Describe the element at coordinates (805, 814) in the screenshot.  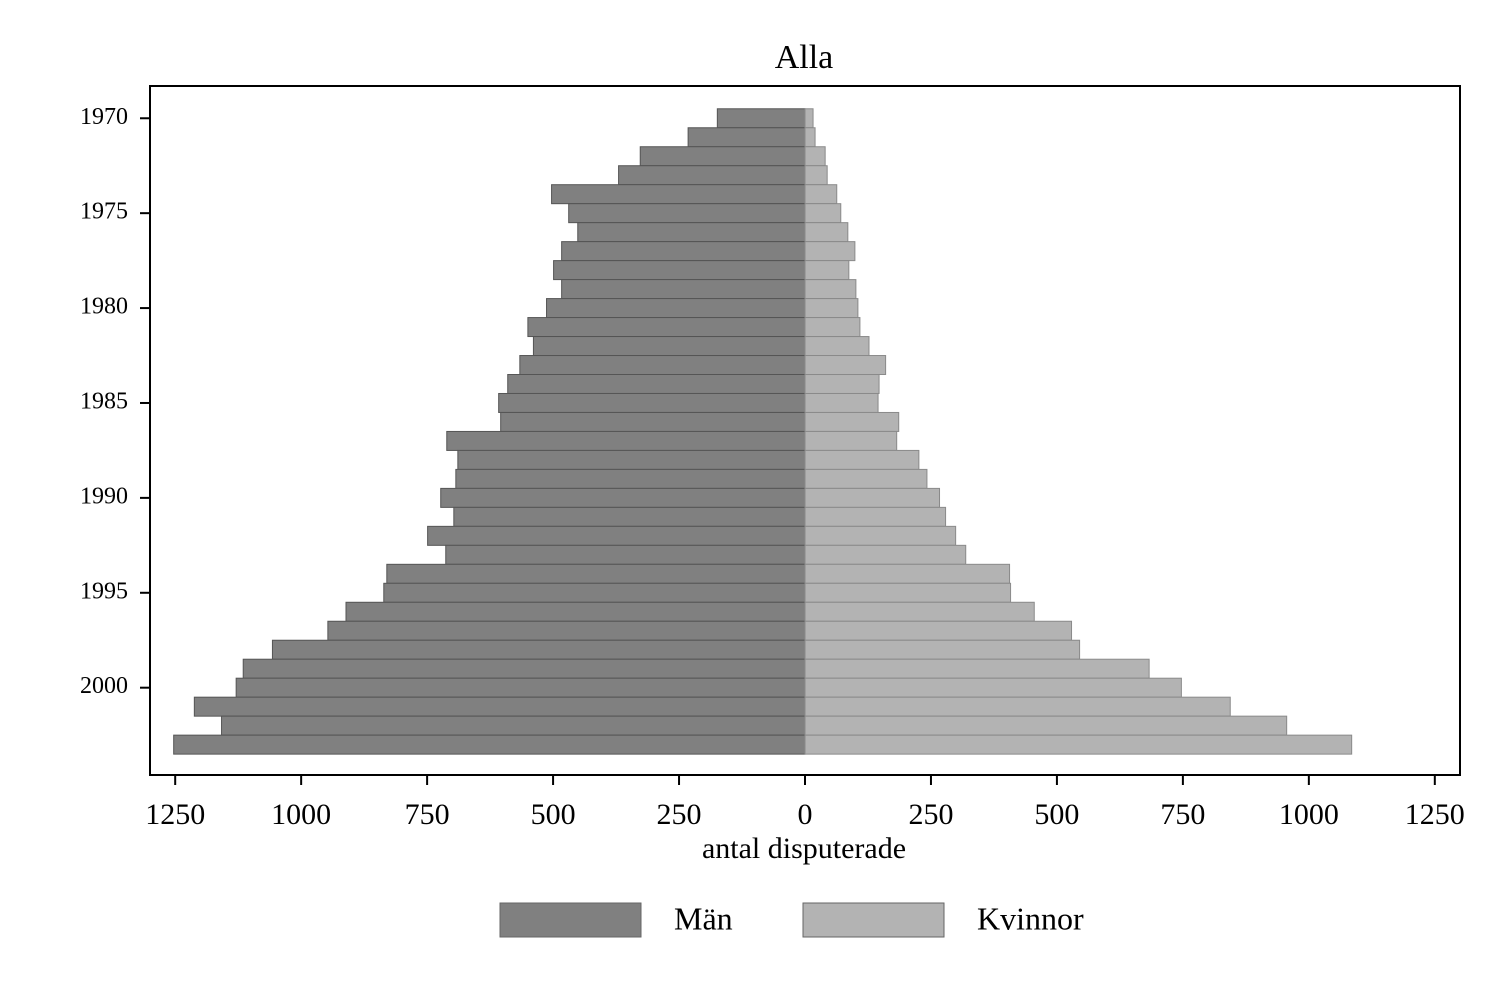
I see `x-tick-label: 0` at that location.